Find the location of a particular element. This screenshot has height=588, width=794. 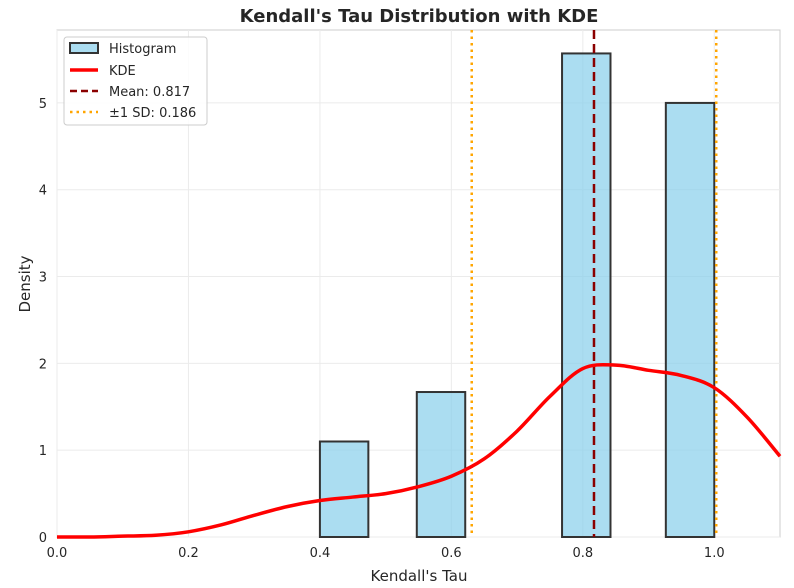

legend-kde-label: KDE is located at coordinates (122, 71).